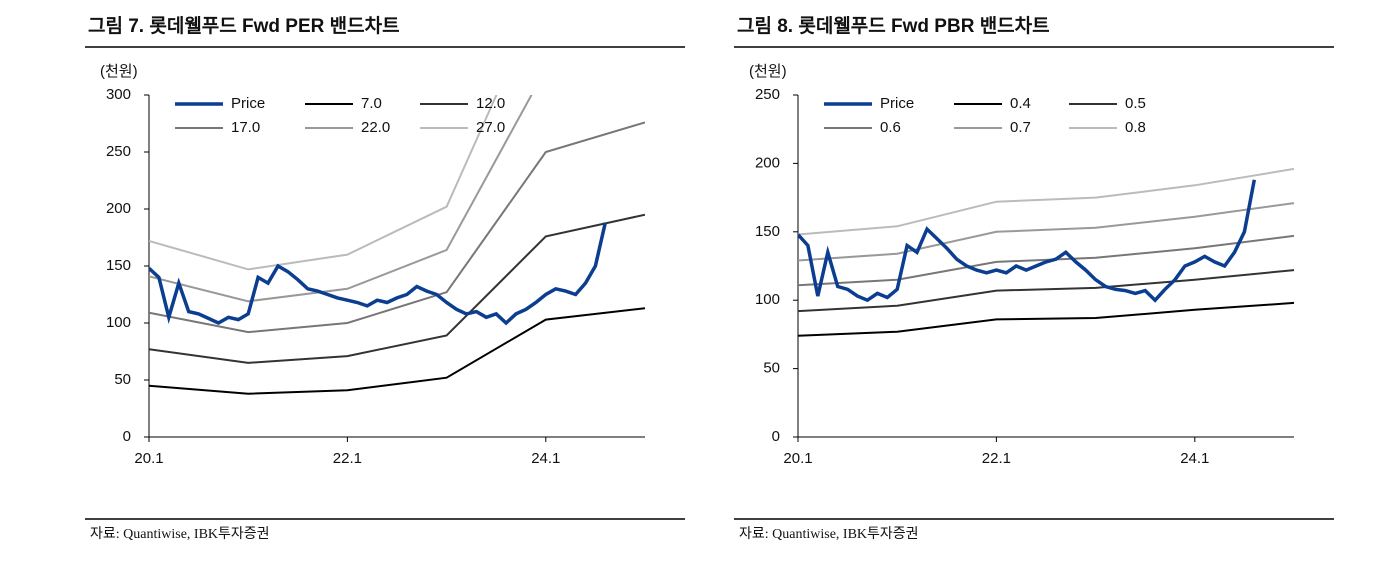  I want to click on legend-label: 0.6, so click(890, 127).